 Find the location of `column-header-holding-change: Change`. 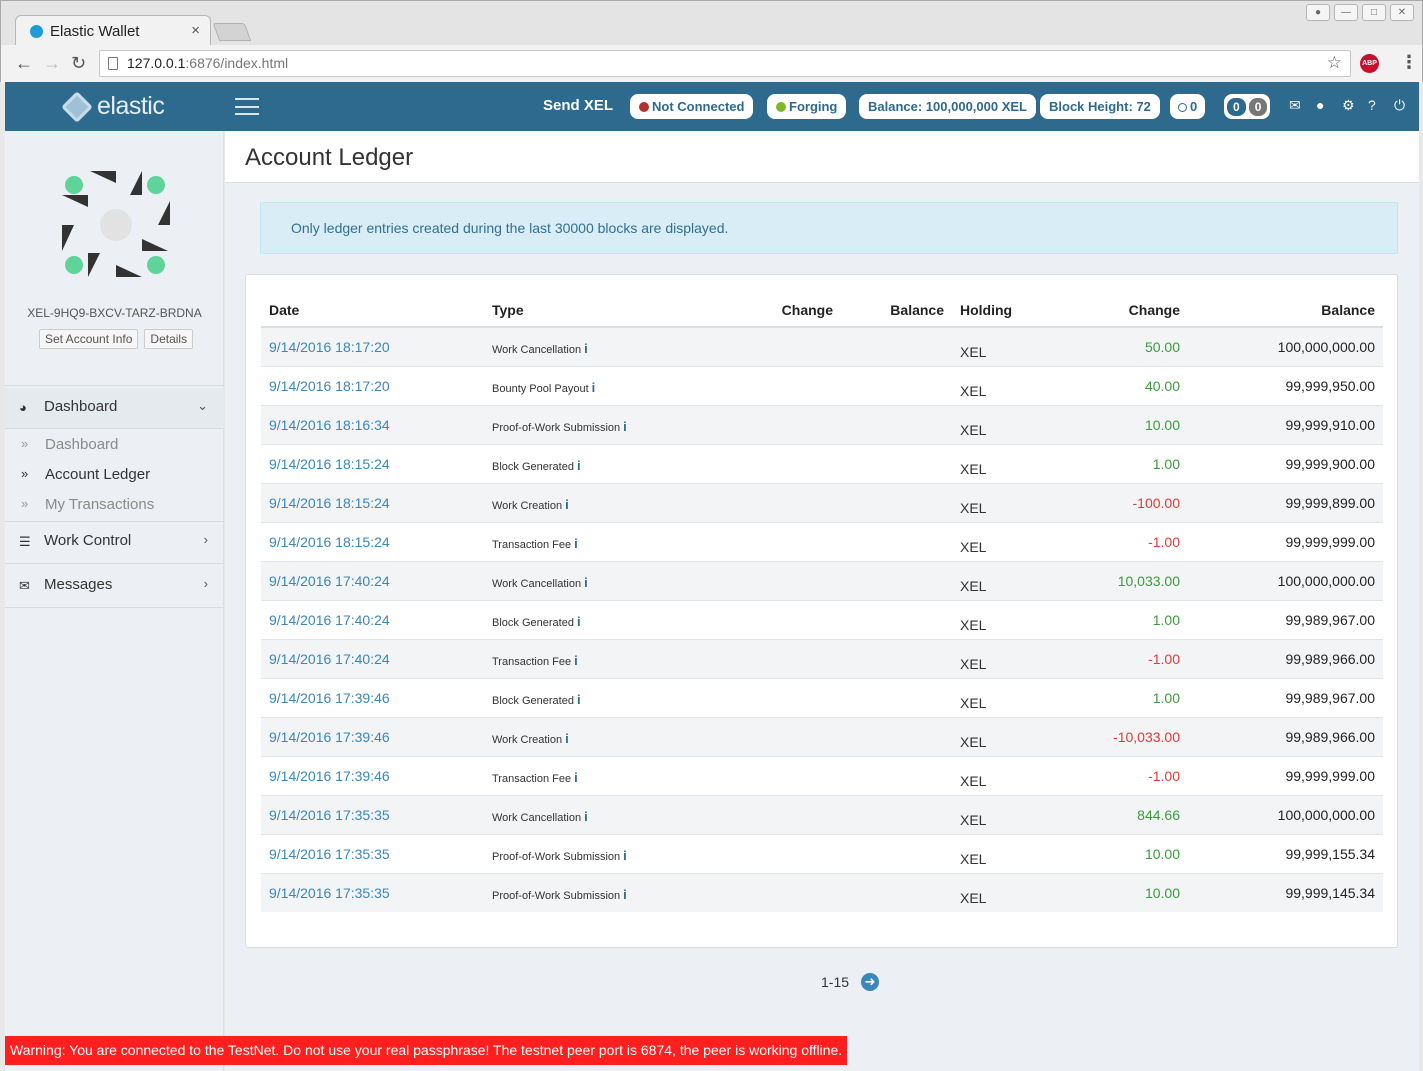

column-header-holding-change: Change is located at coordinates (1125, 310).